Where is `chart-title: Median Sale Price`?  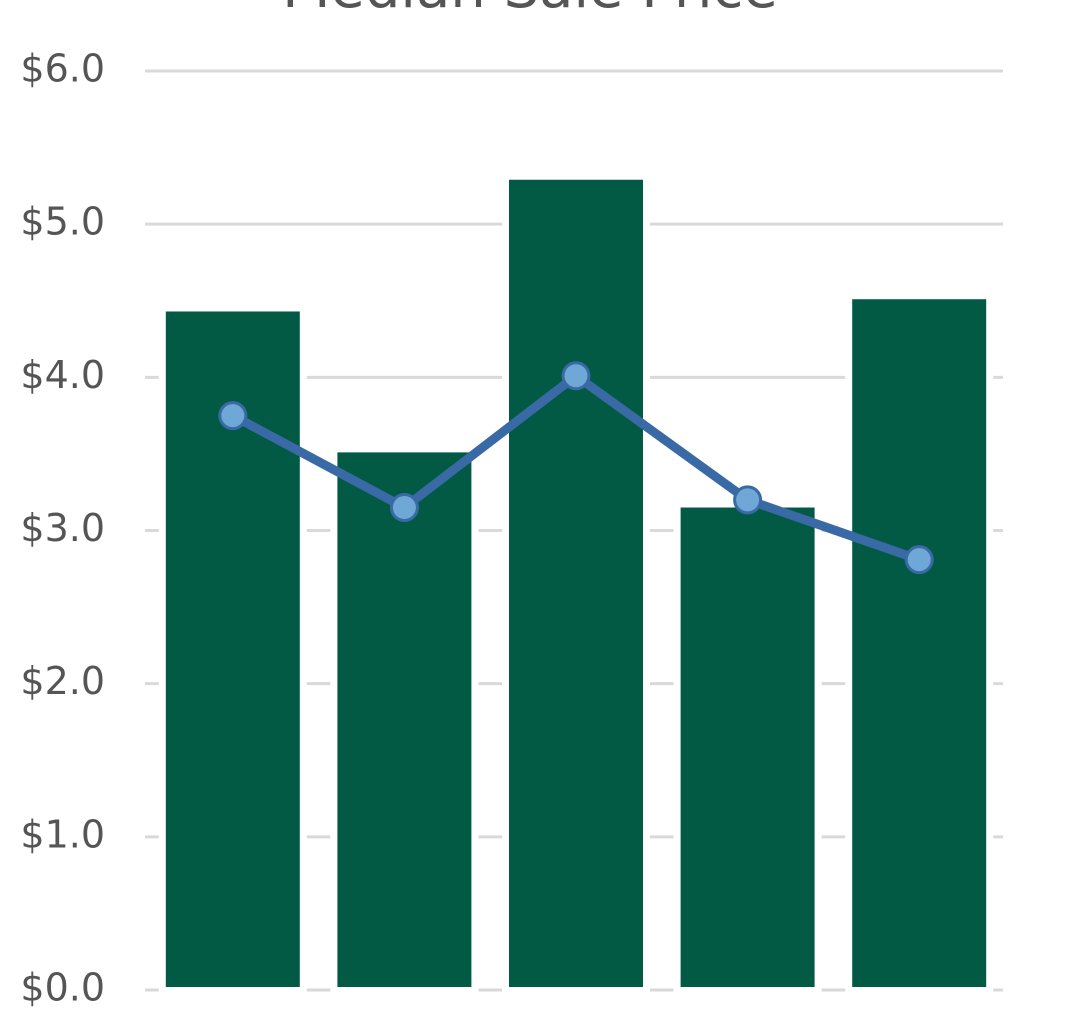 chart-title: Median Sale Price is located at coordinates (530, 10).